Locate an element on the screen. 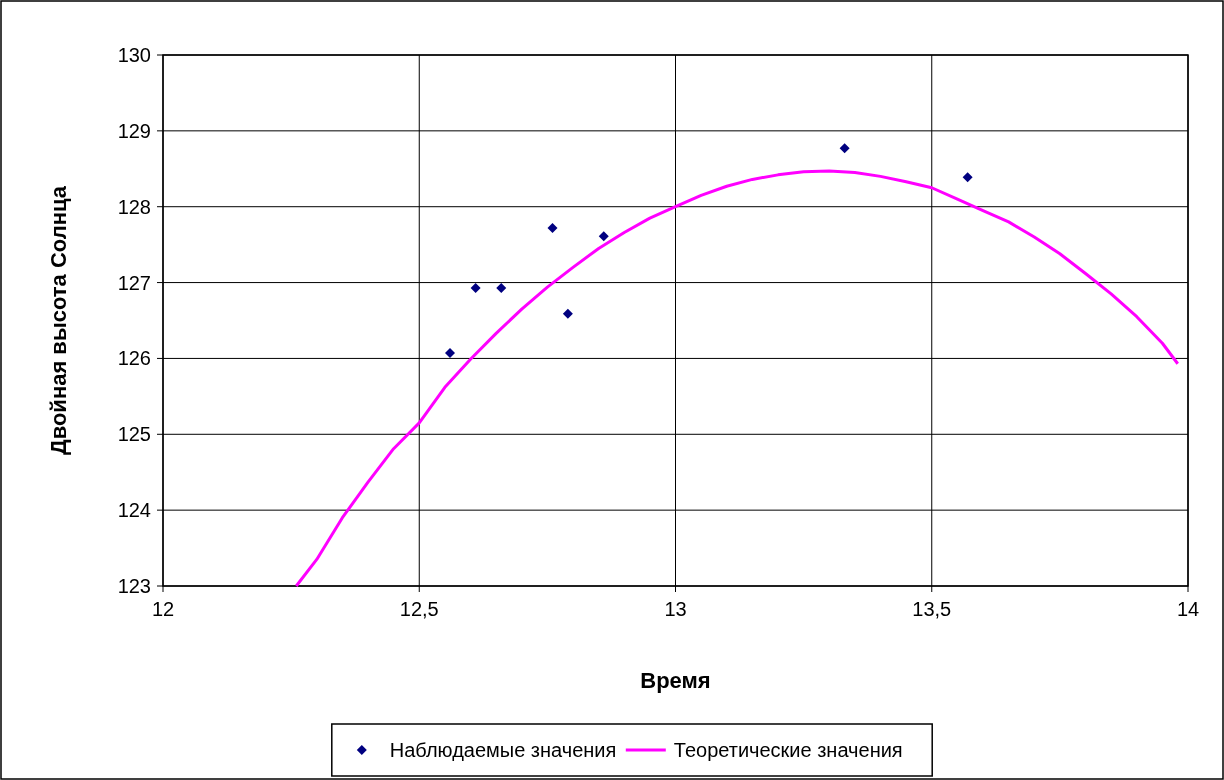 This screenshot has width=1224, height=780. y-tick-label: 128 is located at coordinates (134, 206).